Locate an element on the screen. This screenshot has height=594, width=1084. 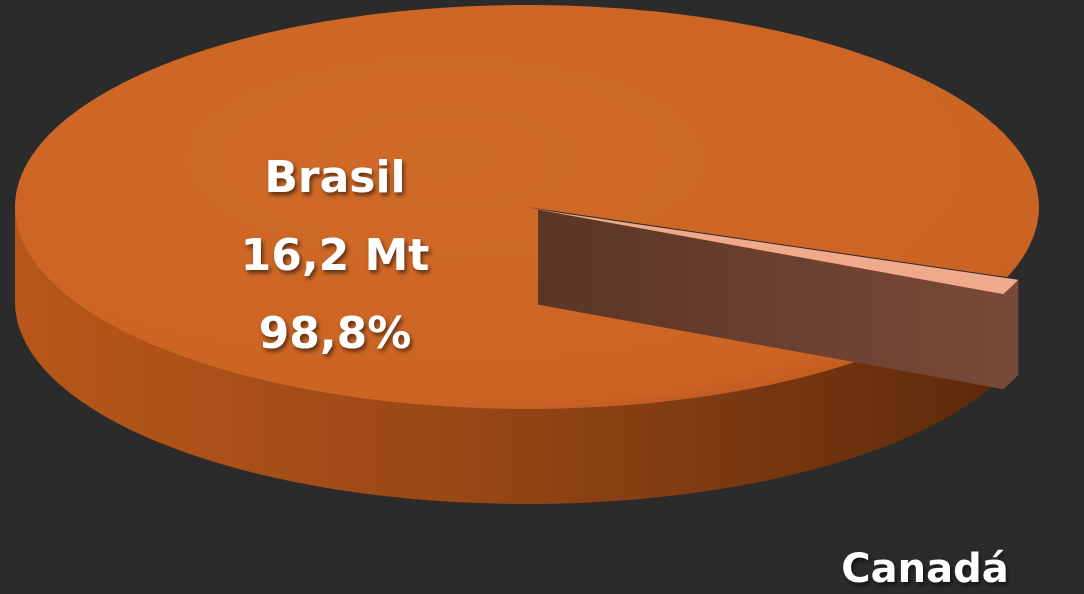
brasil-label-percent: 98,8% is located at coordinates (335, 333).